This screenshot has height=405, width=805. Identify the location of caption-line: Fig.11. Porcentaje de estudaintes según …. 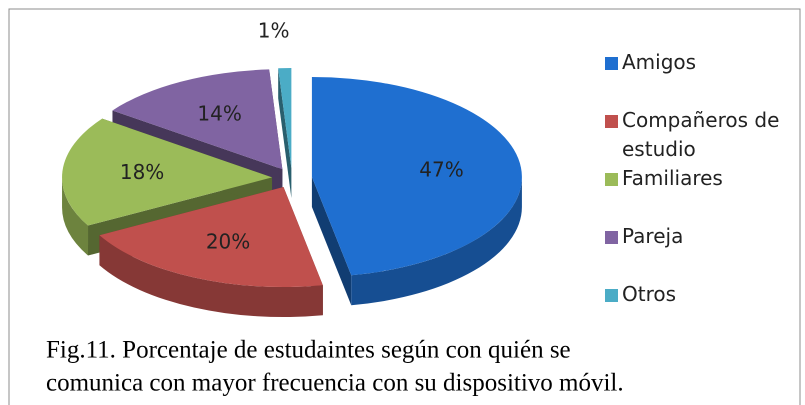
(308, 350).